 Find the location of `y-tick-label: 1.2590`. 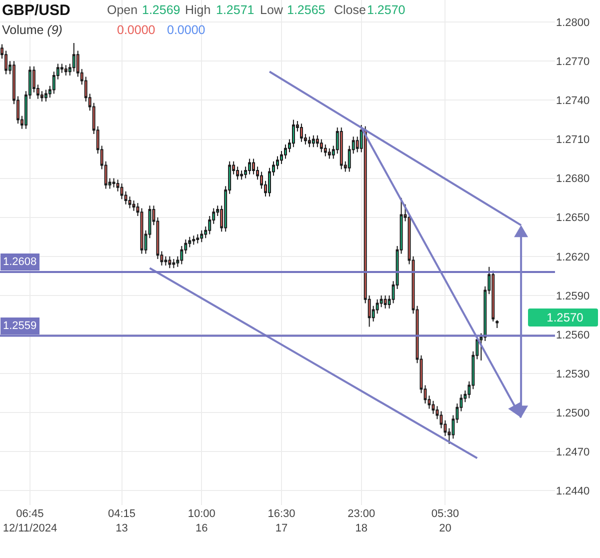

y-tick-label: 1.2590 is located at coordinates (573, 296).